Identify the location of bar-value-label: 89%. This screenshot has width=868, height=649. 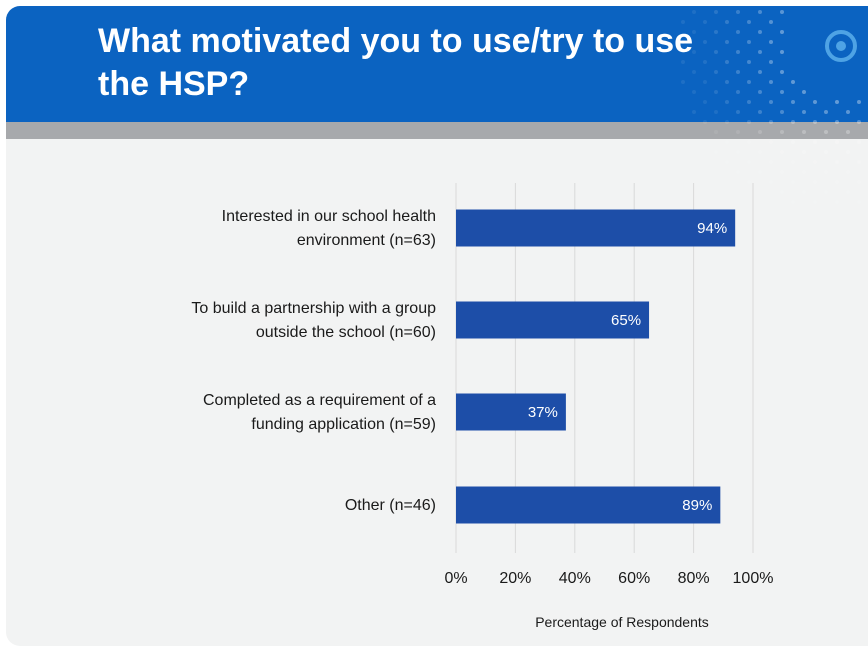
(697, 505).